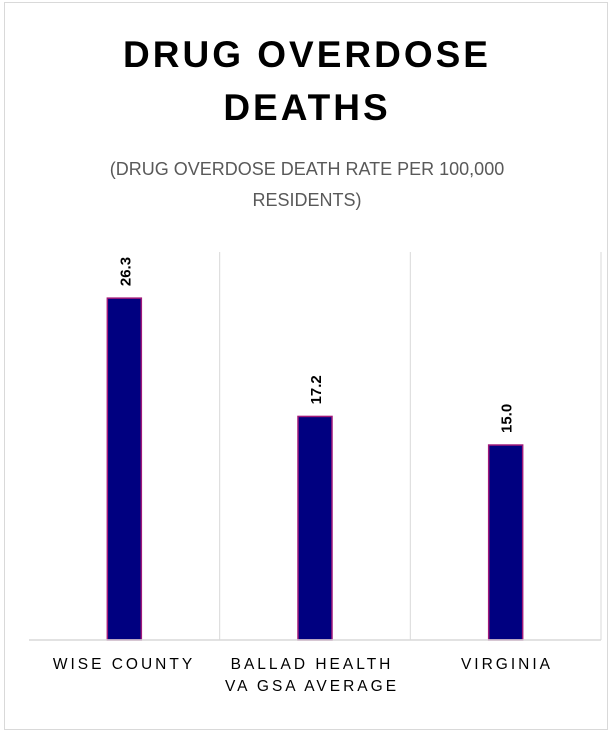 The width and height of the screenshot is (614, 734). Describe the element at coordinates (124, 664) in the screenshot. I see `x-category-label-1: WISE COUNTY` at that location.